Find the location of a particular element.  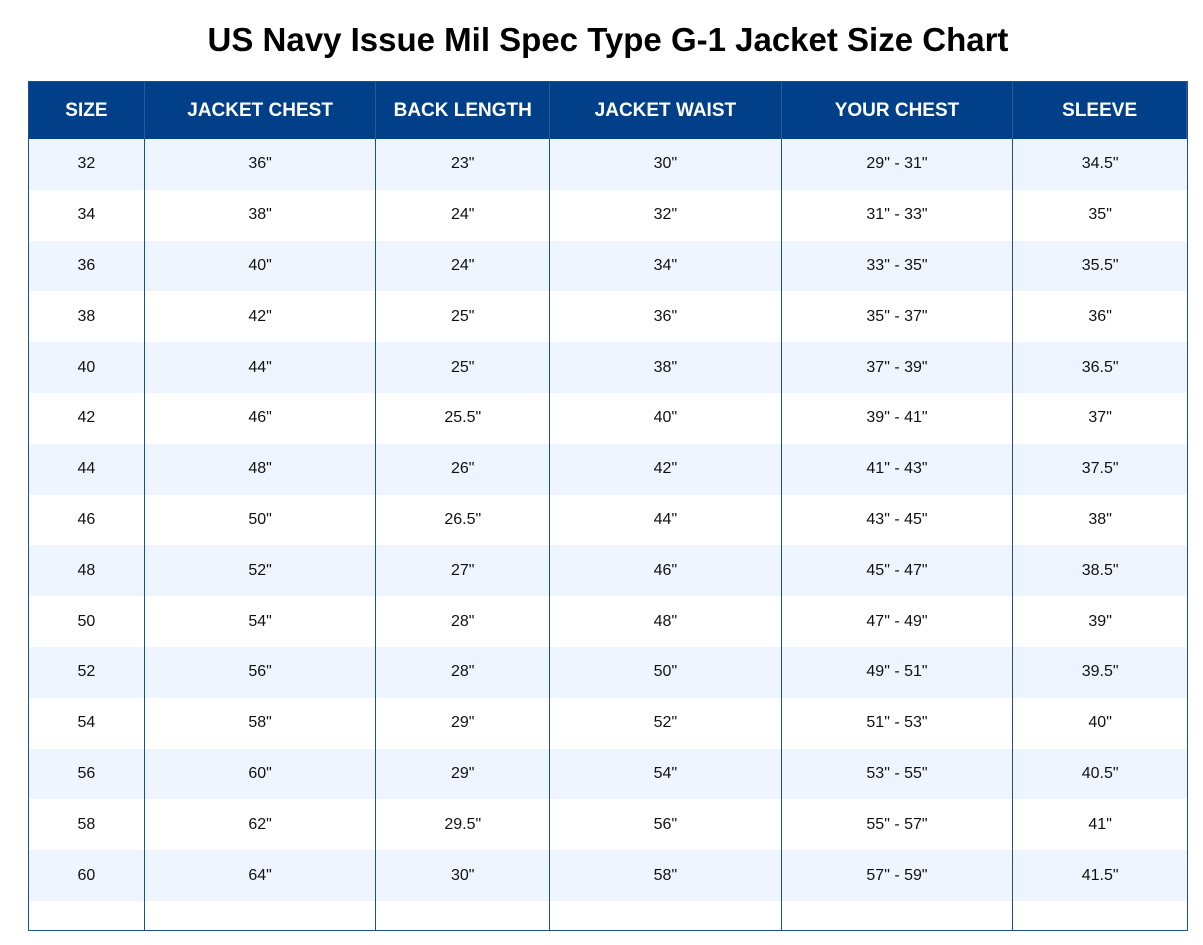

table-cell: 60" is located at coordinates (261, 774).